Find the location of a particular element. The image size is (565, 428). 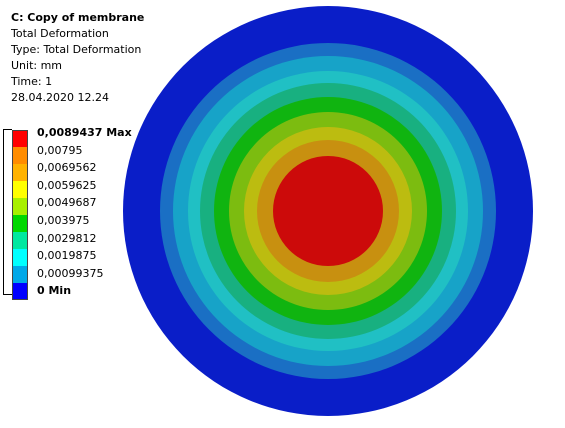

legend-label-1: 0,00795 is located at coordinates (60, 150).